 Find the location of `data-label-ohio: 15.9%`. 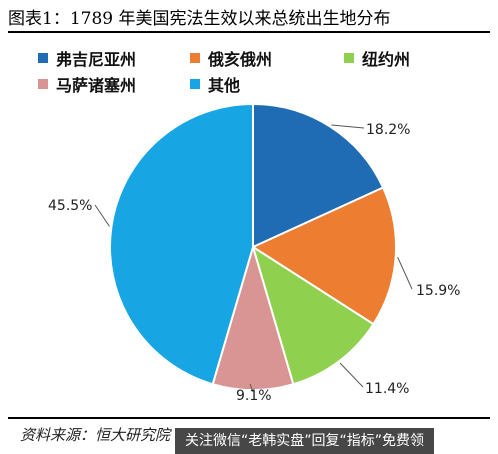

data-label-ohio: 15.9% is located at coordinates (438, 291).